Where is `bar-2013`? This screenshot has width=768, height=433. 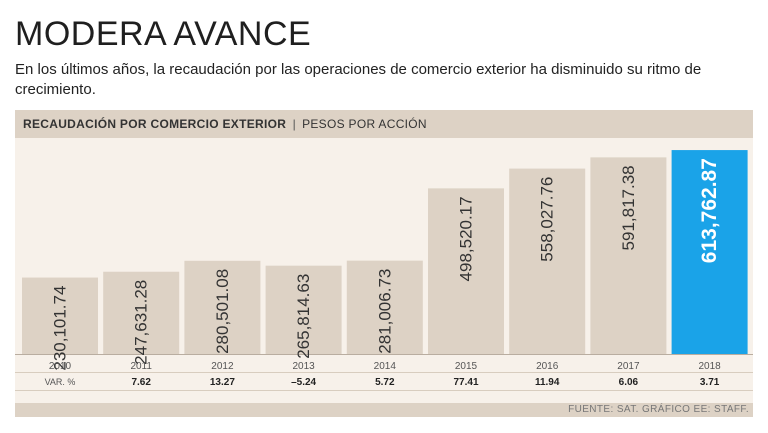 bar-2013 is located at coordinates (303, 309).